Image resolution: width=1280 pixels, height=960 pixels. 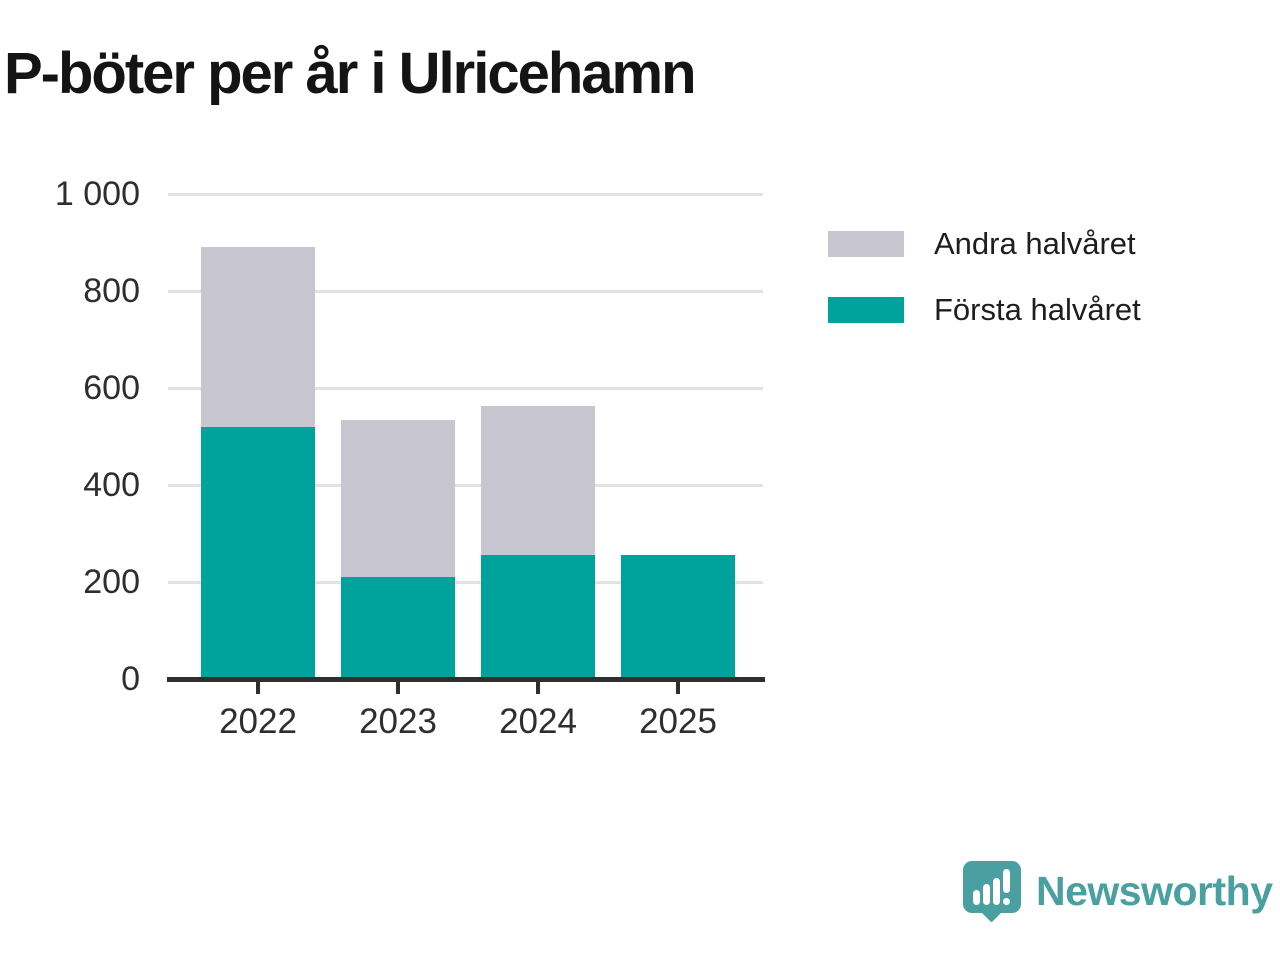 What do you see at coordinates (111, 291) in the screenshot?
I see `y-axis-label: 800` at bounding box center [111, 291].